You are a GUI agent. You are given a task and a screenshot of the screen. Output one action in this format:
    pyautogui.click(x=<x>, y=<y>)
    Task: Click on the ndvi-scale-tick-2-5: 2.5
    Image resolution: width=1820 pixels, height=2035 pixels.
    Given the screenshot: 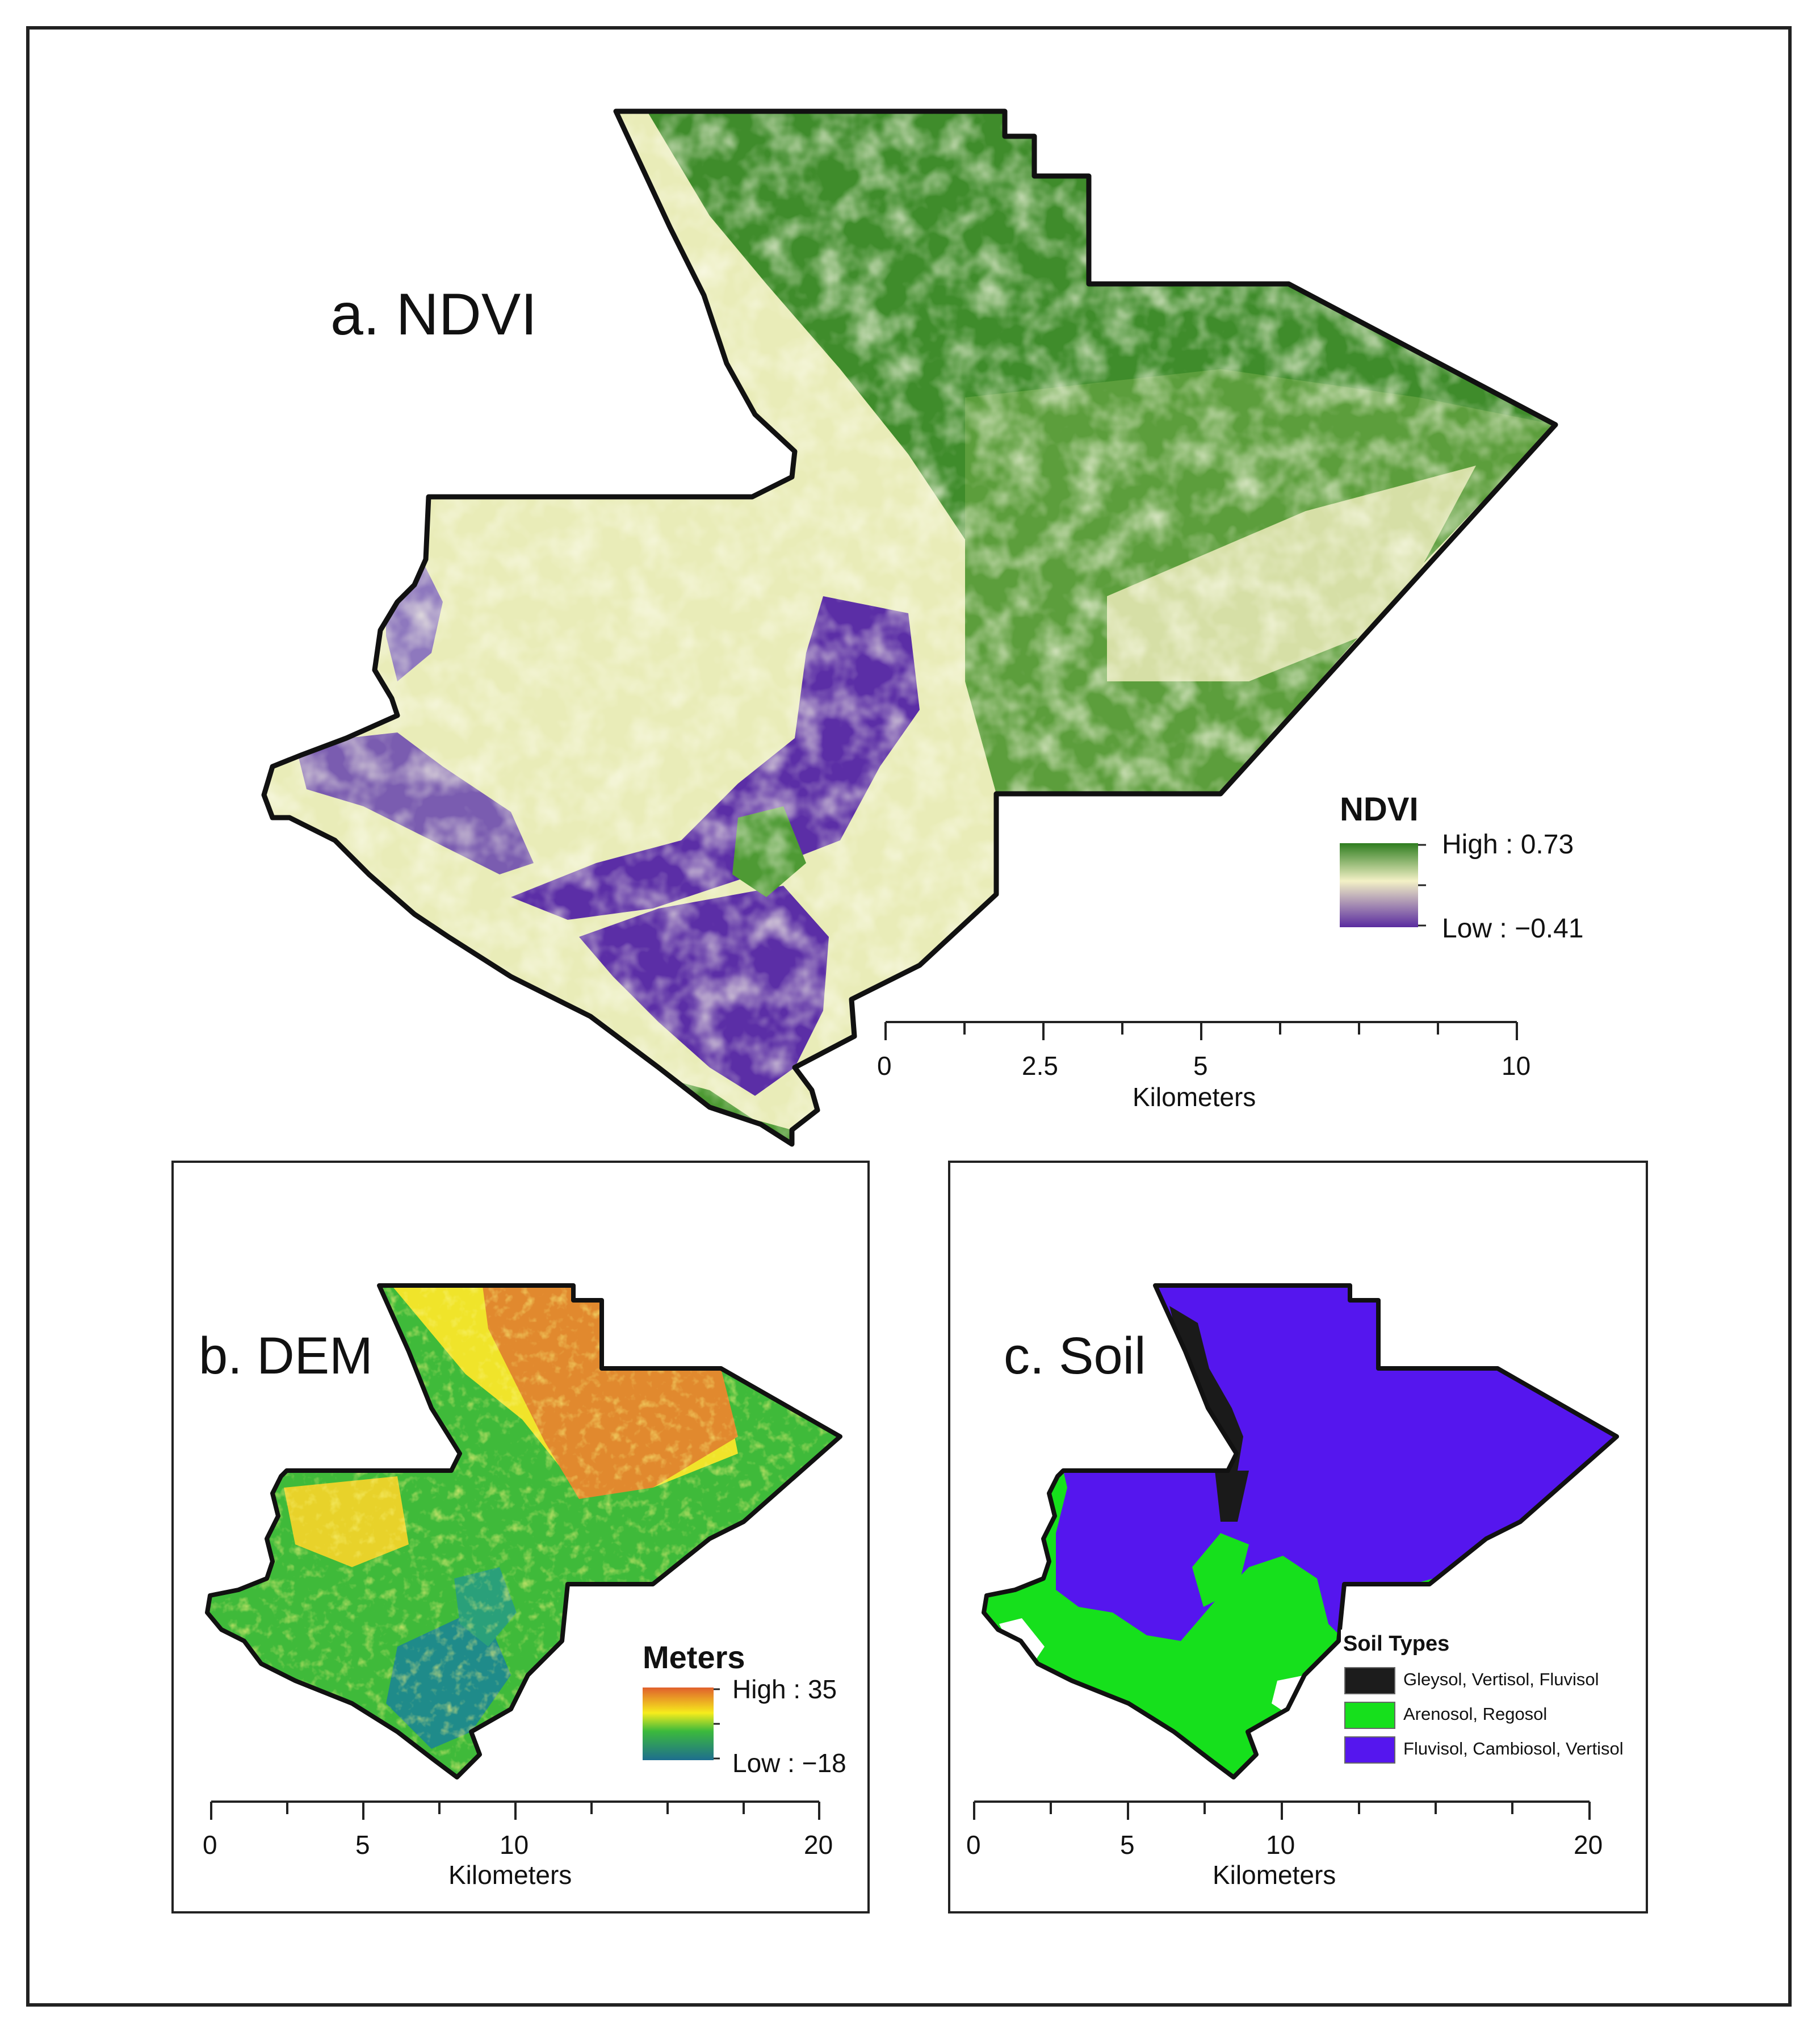 What is the action you would take?
    pyautogui.click(x=1040, y=1066)
    